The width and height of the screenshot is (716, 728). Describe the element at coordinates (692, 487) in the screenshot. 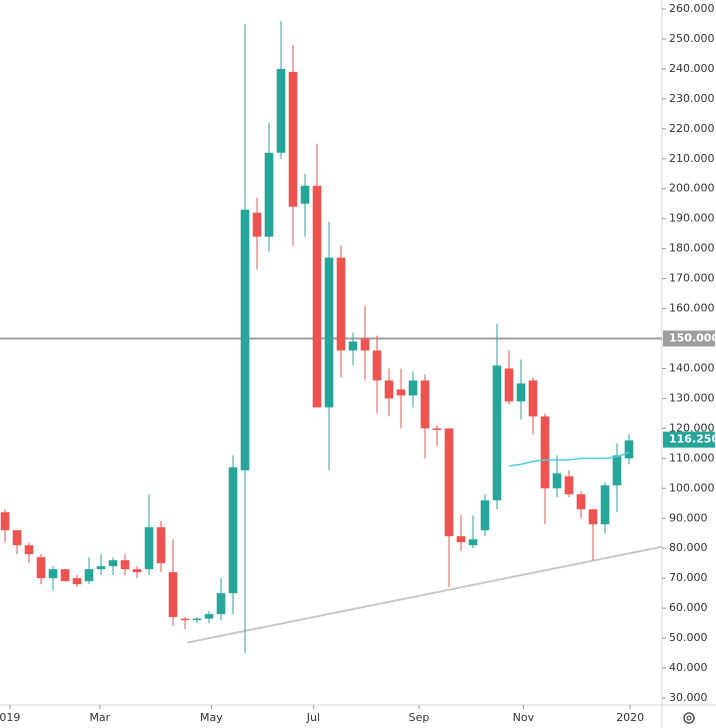

I see `y-tick-label: 100.000` at that location.